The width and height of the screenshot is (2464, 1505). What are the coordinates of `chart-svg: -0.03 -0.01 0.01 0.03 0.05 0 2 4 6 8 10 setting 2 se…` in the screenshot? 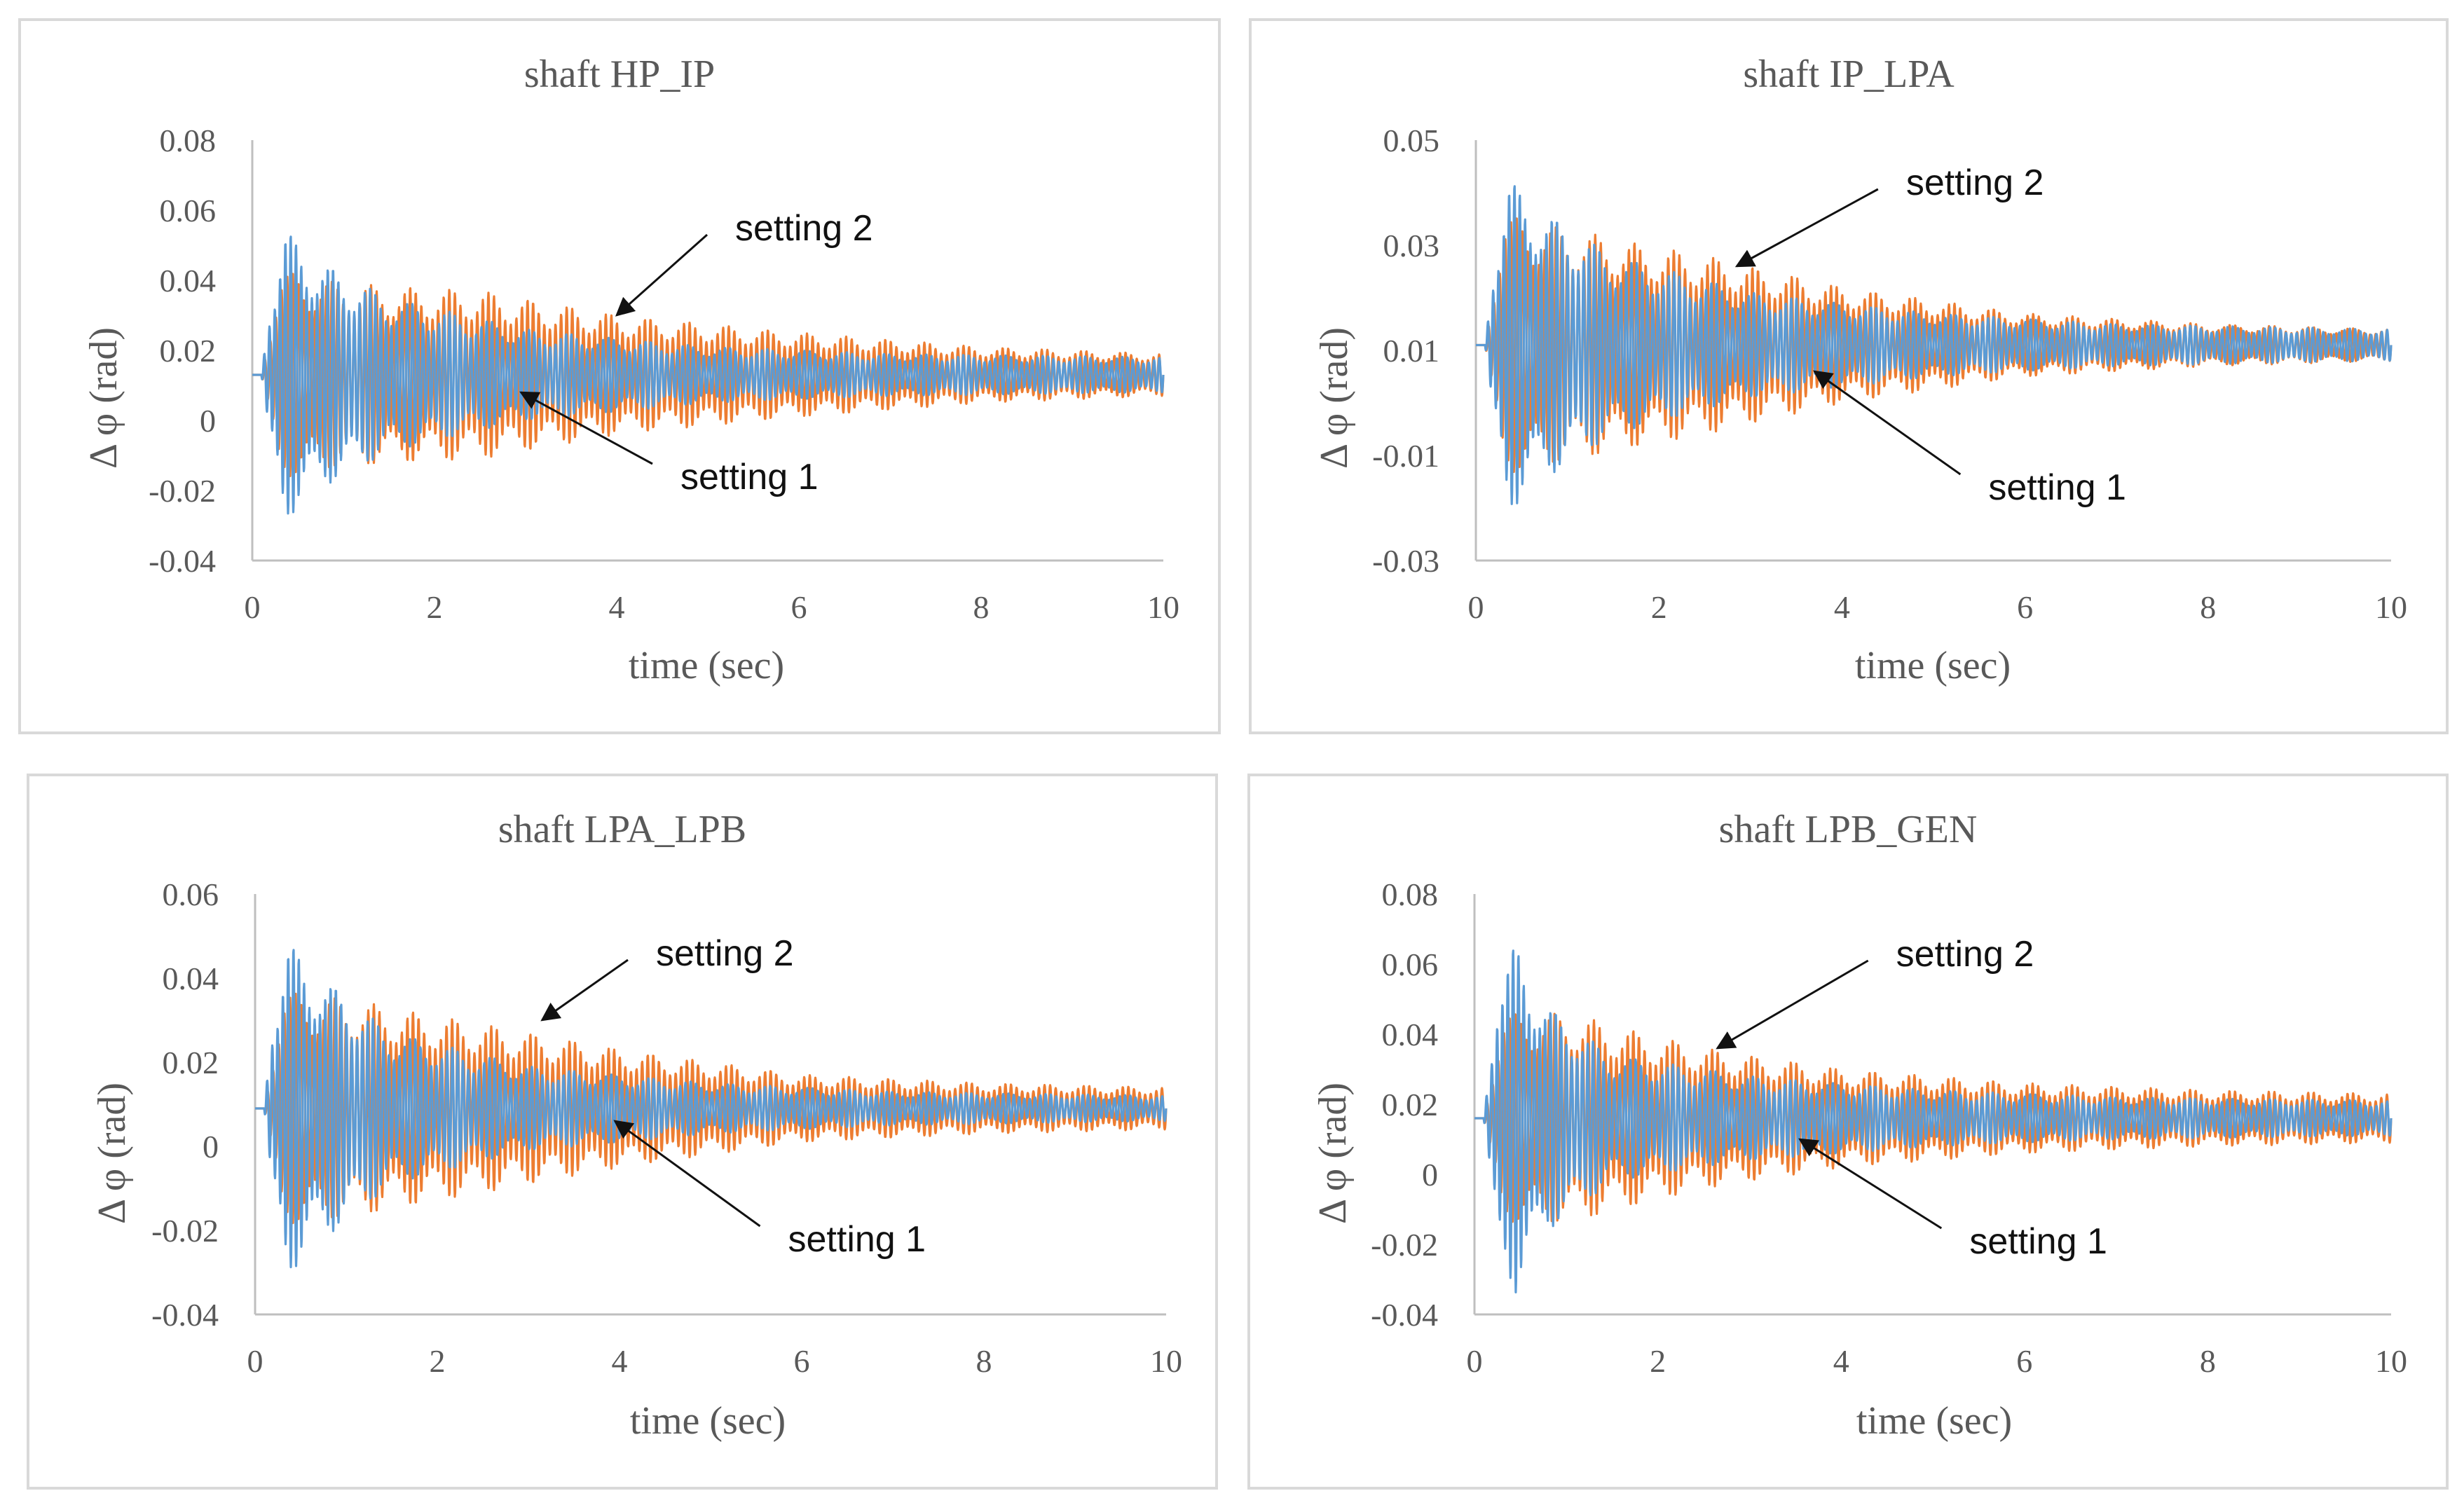 It's located at (1889, 374).